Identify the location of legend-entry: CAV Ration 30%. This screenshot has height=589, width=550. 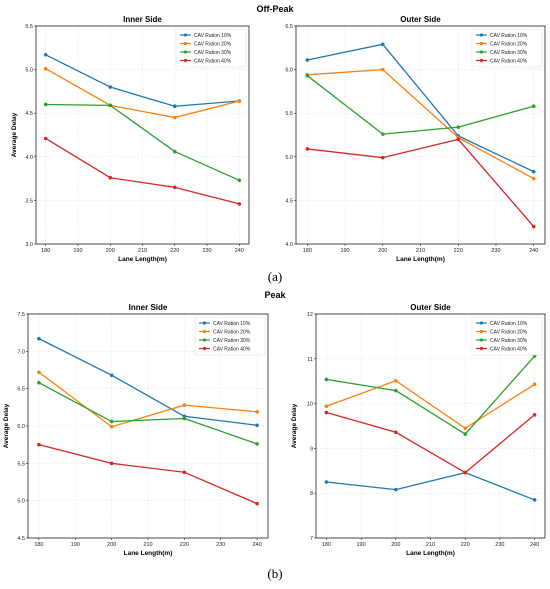
(509, 53).